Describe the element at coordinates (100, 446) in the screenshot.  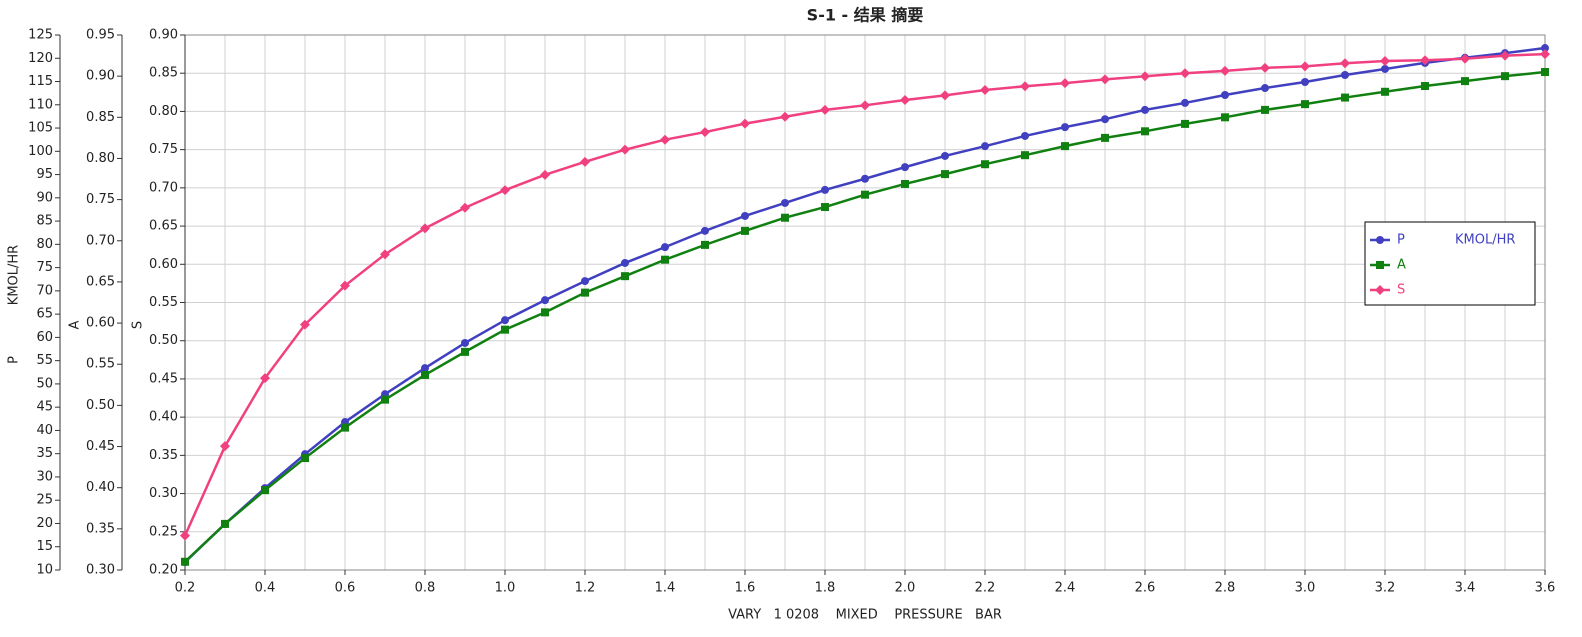
I see `y2-tick-label: 0.45` at that location.